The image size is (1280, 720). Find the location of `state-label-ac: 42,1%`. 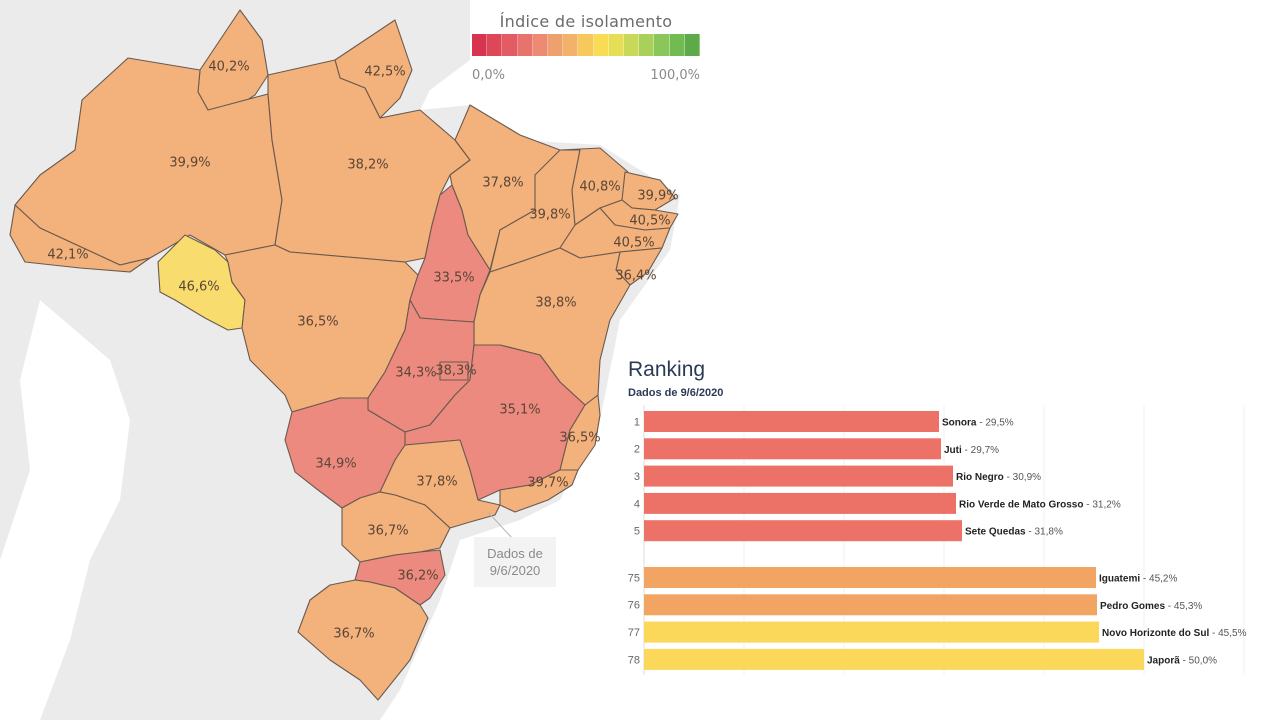

state-label-ac: 42,1% is located at coordinates (67, 255).